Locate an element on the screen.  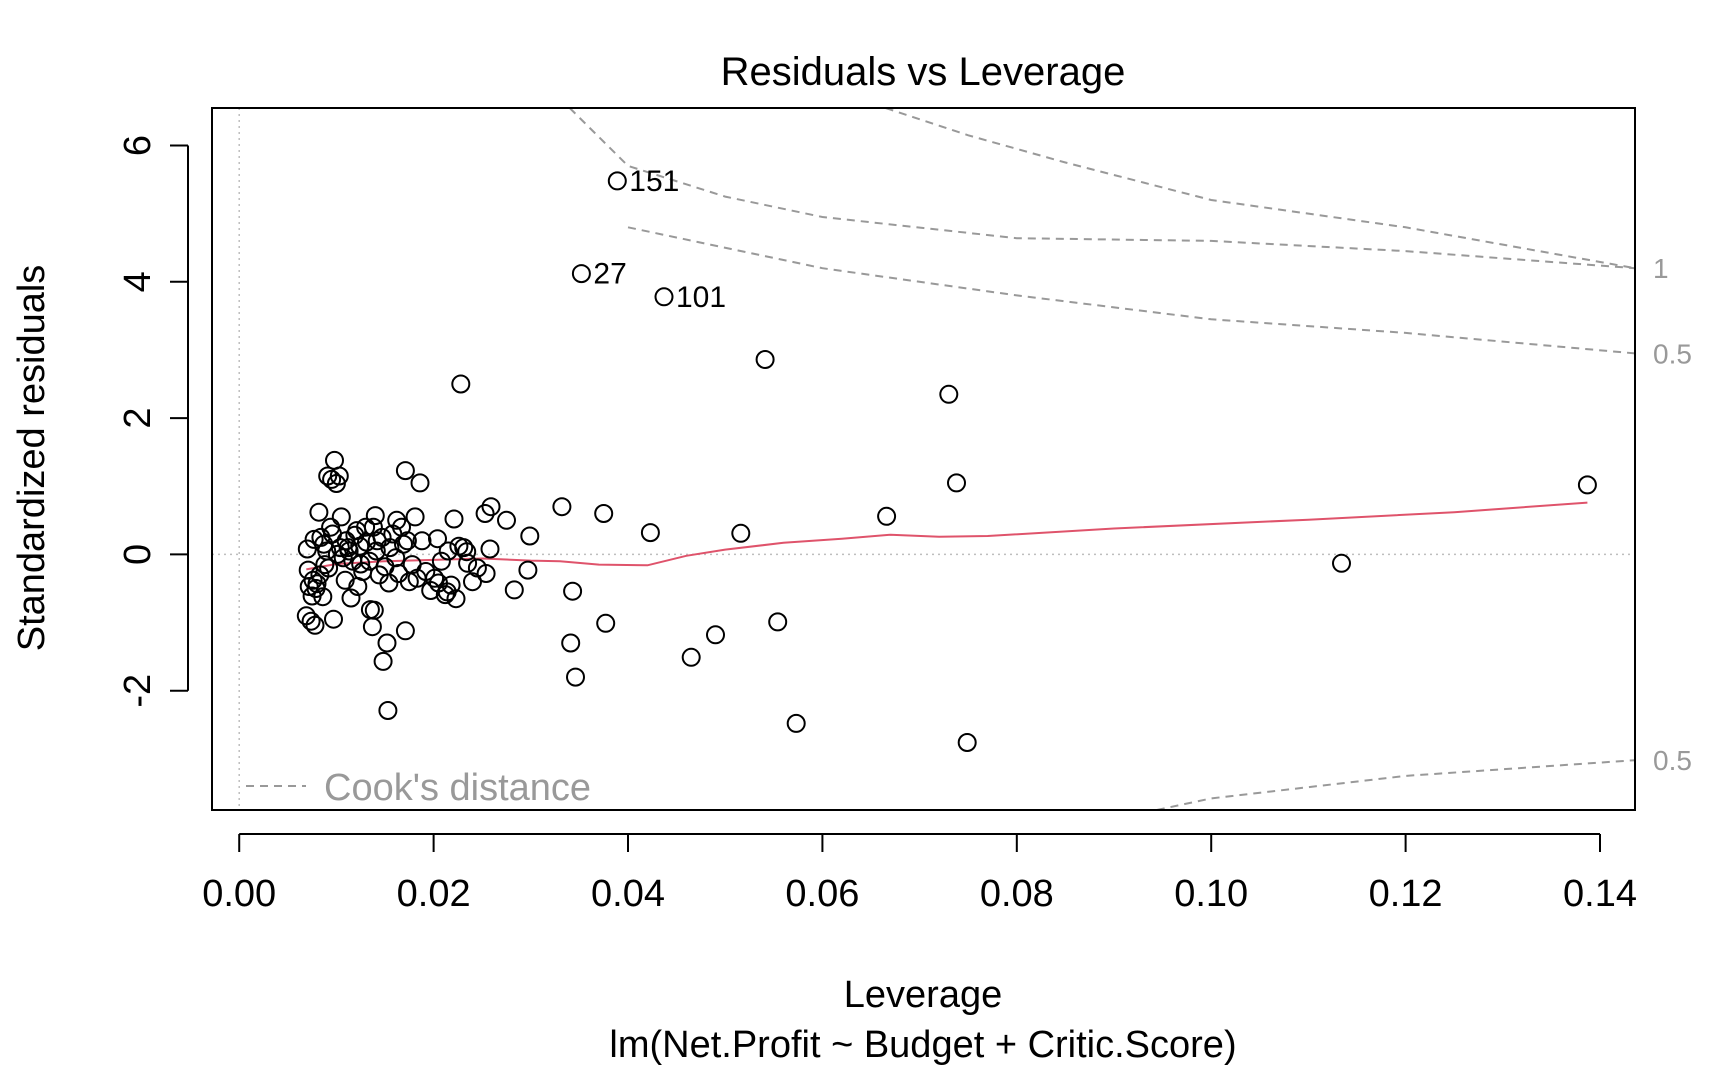
legend: Cook's distance is located at coordinates (418, 788).